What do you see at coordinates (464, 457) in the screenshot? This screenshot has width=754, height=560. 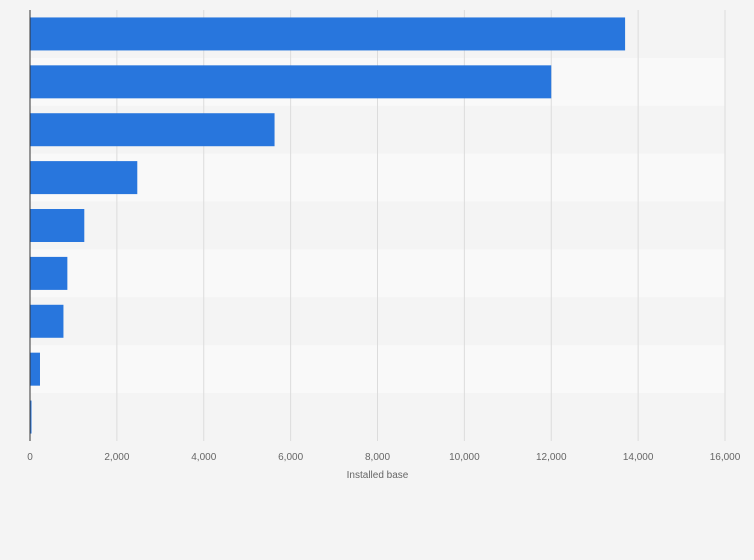 I see `x-tick-label: 10,000` at bounding box center [464, 457].